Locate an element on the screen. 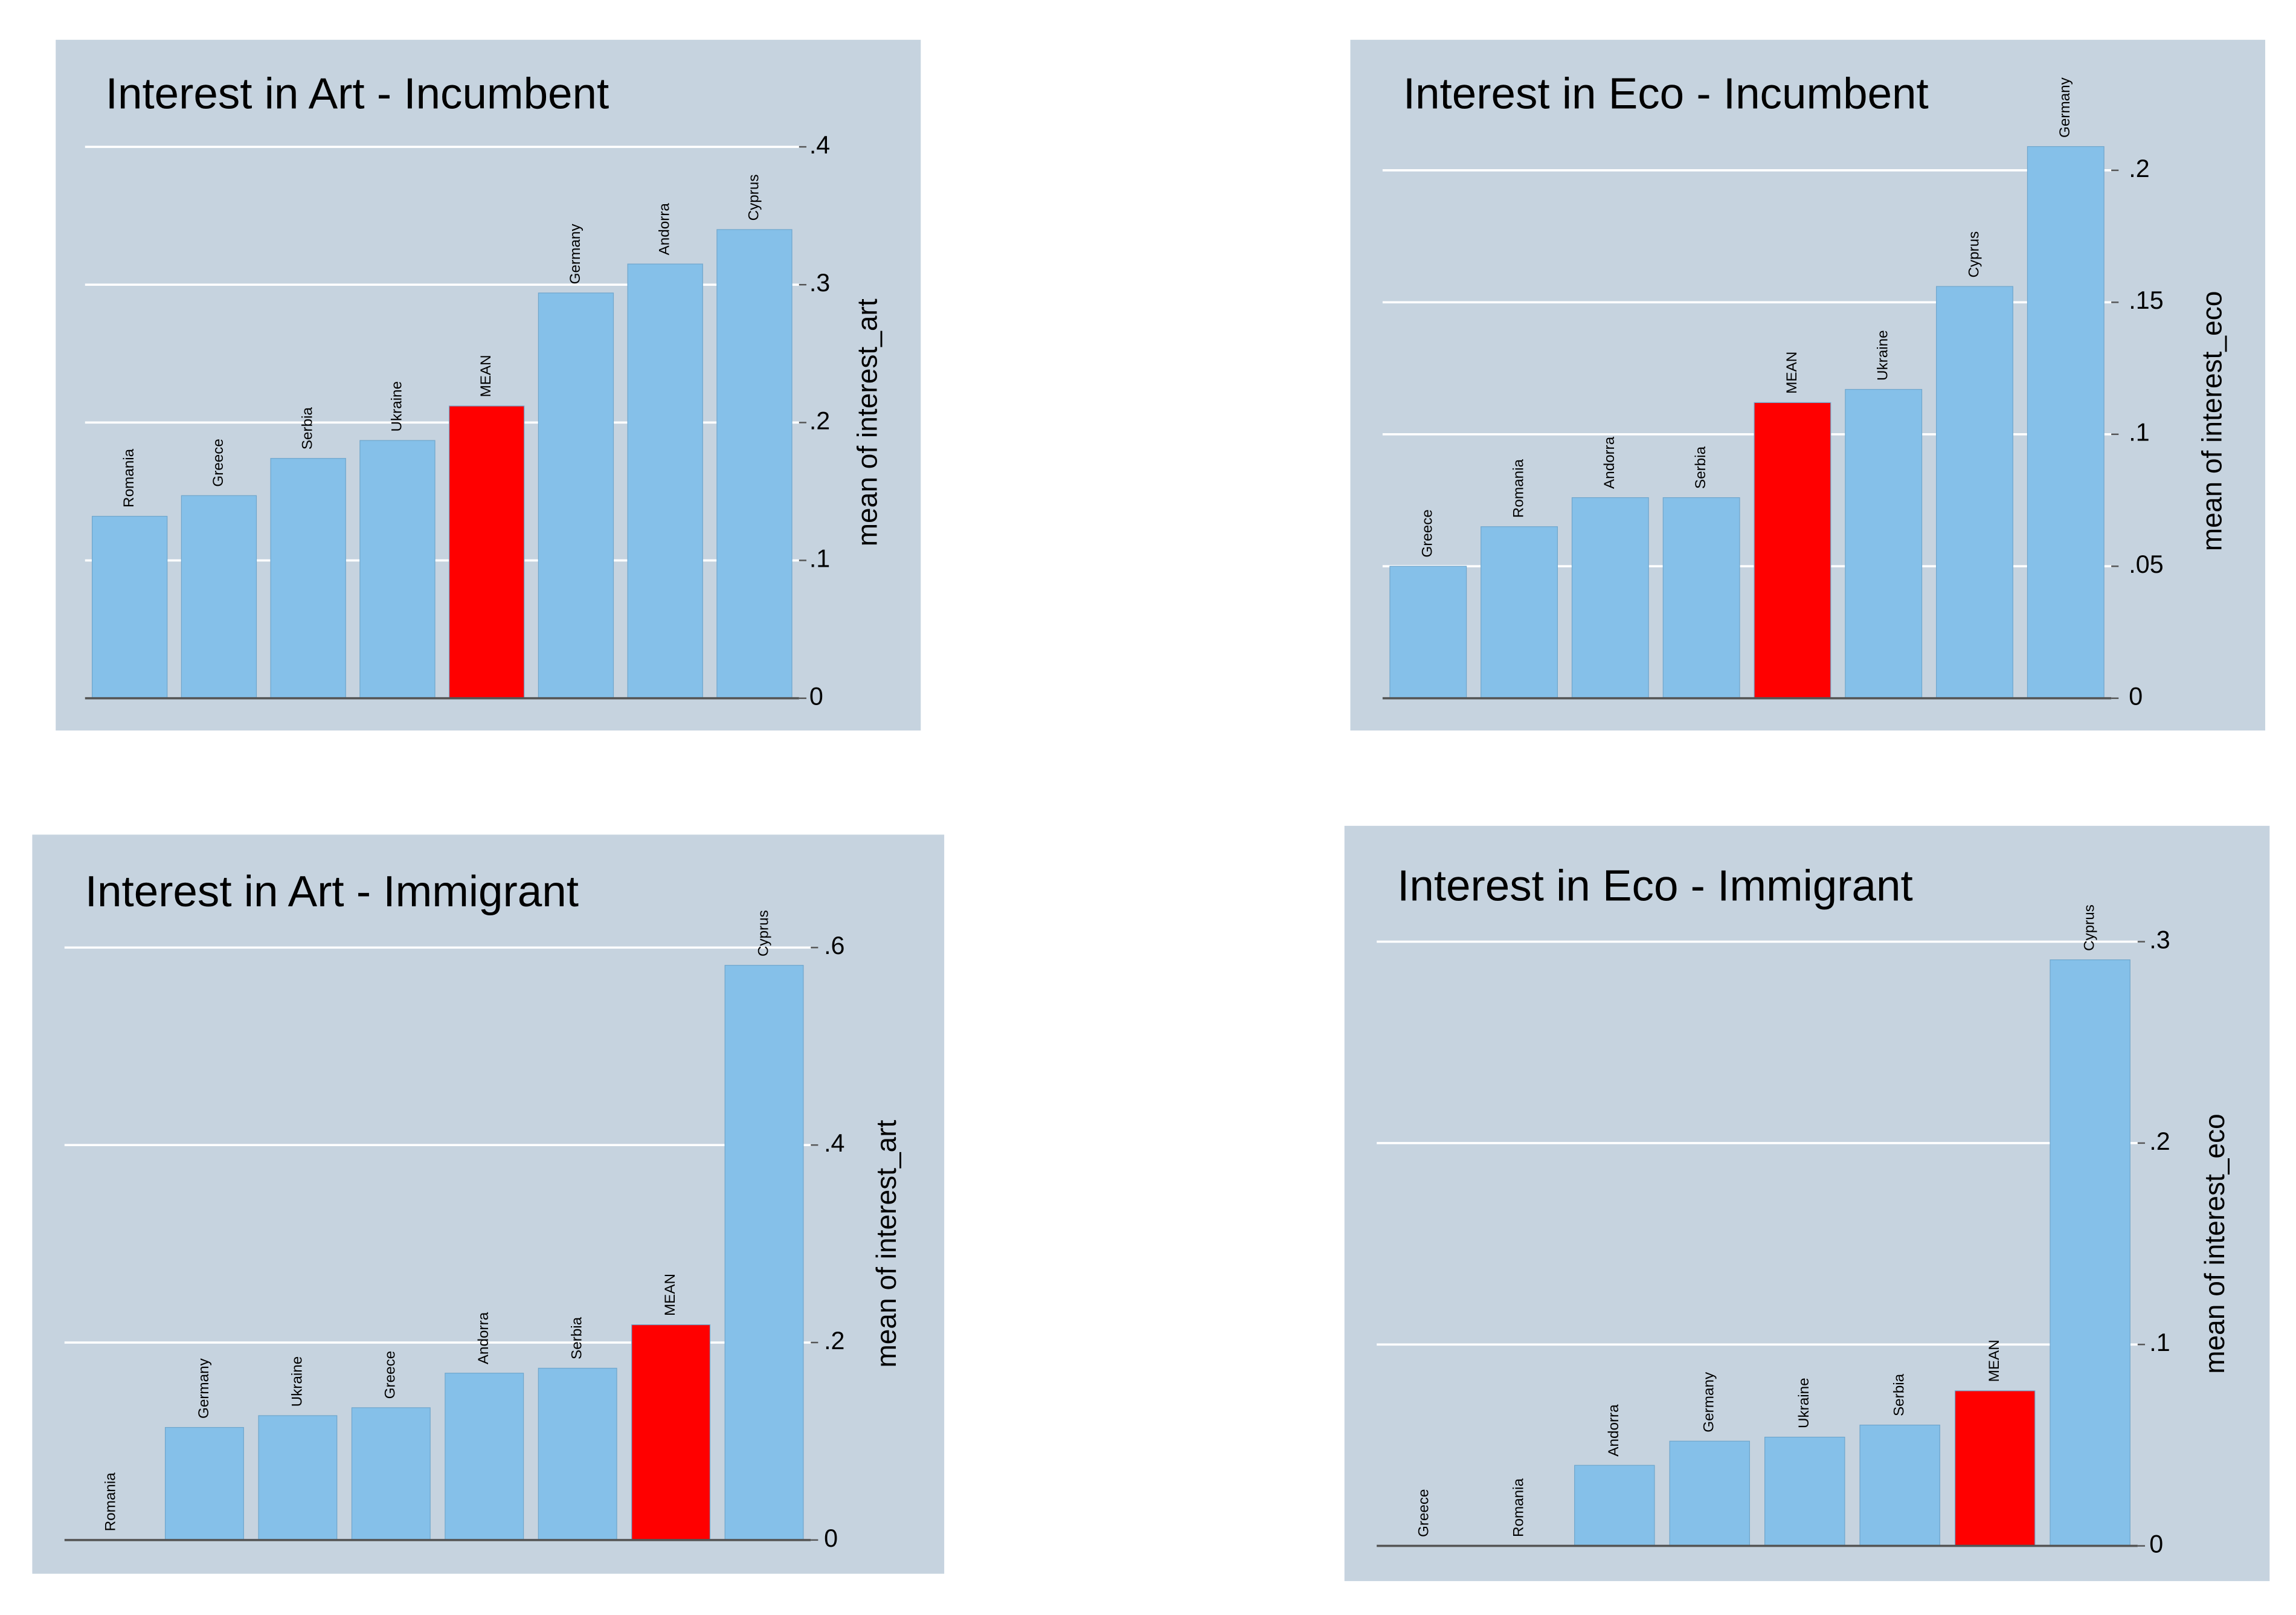  y-tick-label: .15 is located at coordinates (2146, 300).